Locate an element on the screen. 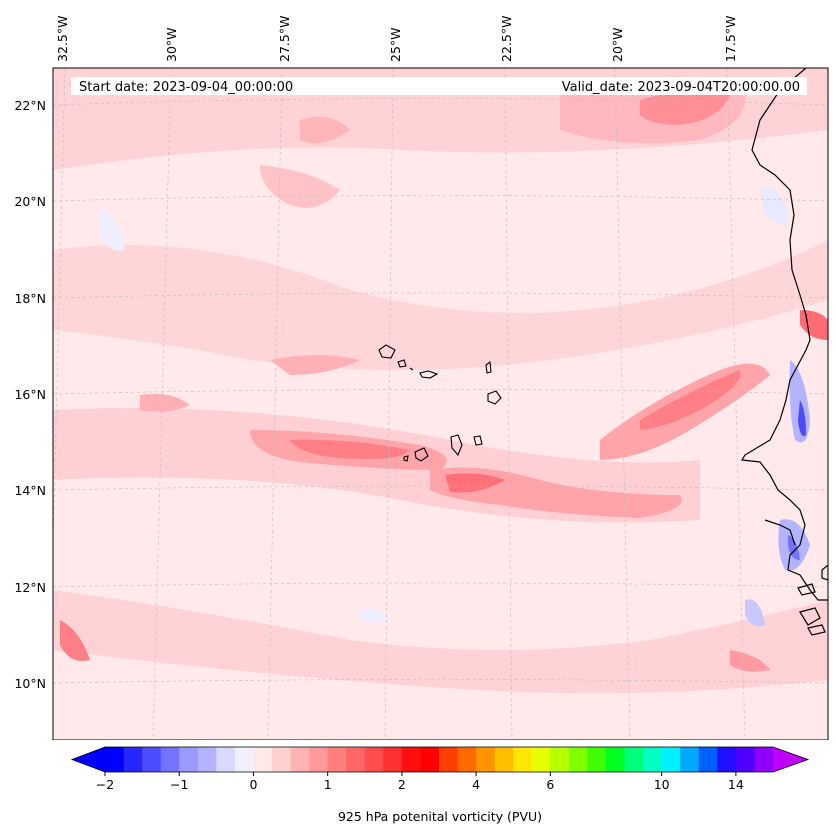 The image size is (837, 836). colorbar-tick-label: 1 is located at coordinates (328, 784).